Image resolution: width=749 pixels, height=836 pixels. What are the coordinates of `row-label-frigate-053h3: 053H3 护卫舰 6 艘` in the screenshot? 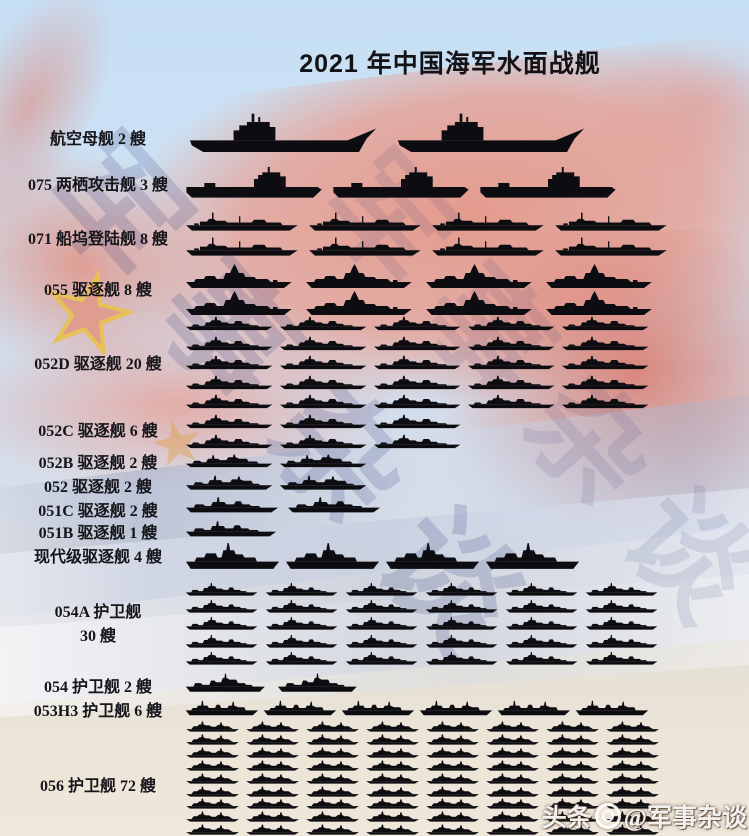 It's located at (98, 711).